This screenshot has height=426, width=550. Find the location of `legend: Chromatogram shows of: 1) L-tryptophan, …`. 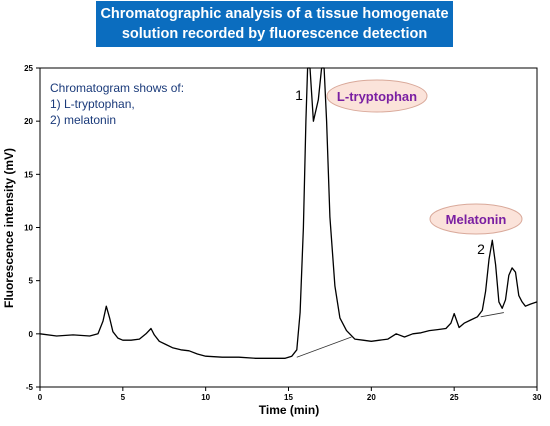

legend: Chromatogram shows of: 1) L-tryptophan, … is located at coordinates (117, 104).